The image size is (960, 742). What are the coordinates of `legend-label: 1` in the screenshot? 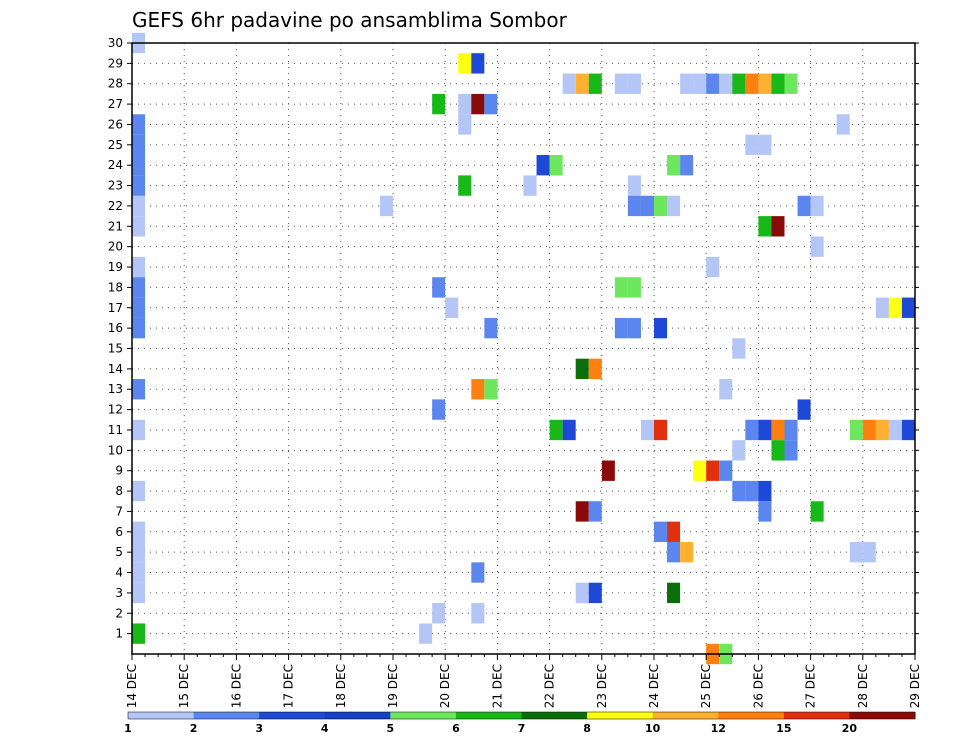 It's located at (128, 728).